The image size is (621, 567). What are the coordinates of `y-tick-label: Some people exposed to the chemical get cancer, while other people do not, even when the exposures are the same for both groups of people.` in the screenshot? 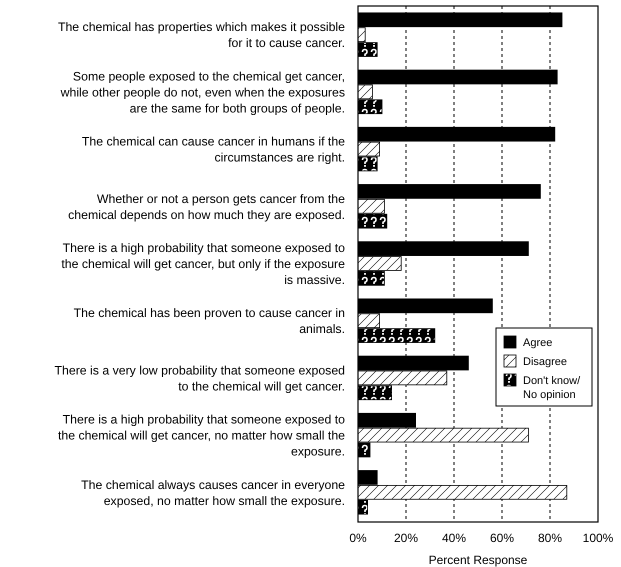 It's located at (202, 92).